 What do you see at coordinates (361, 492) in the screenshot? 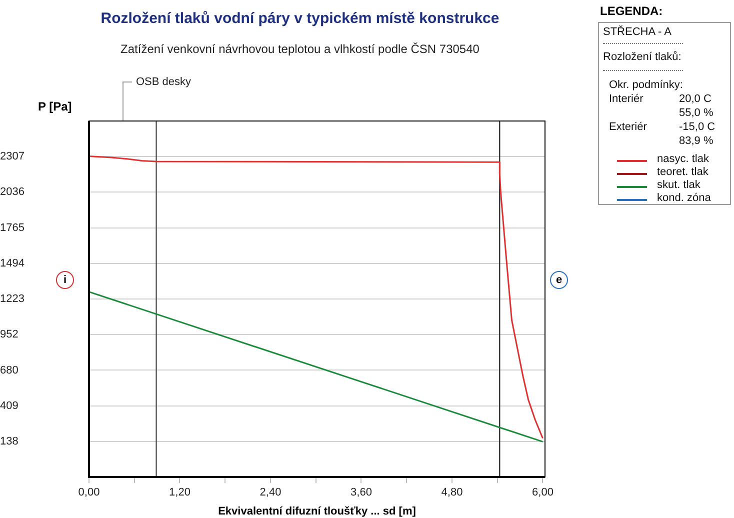
I see `x-tick-label: 3,60` at bounding box center [361, 492].